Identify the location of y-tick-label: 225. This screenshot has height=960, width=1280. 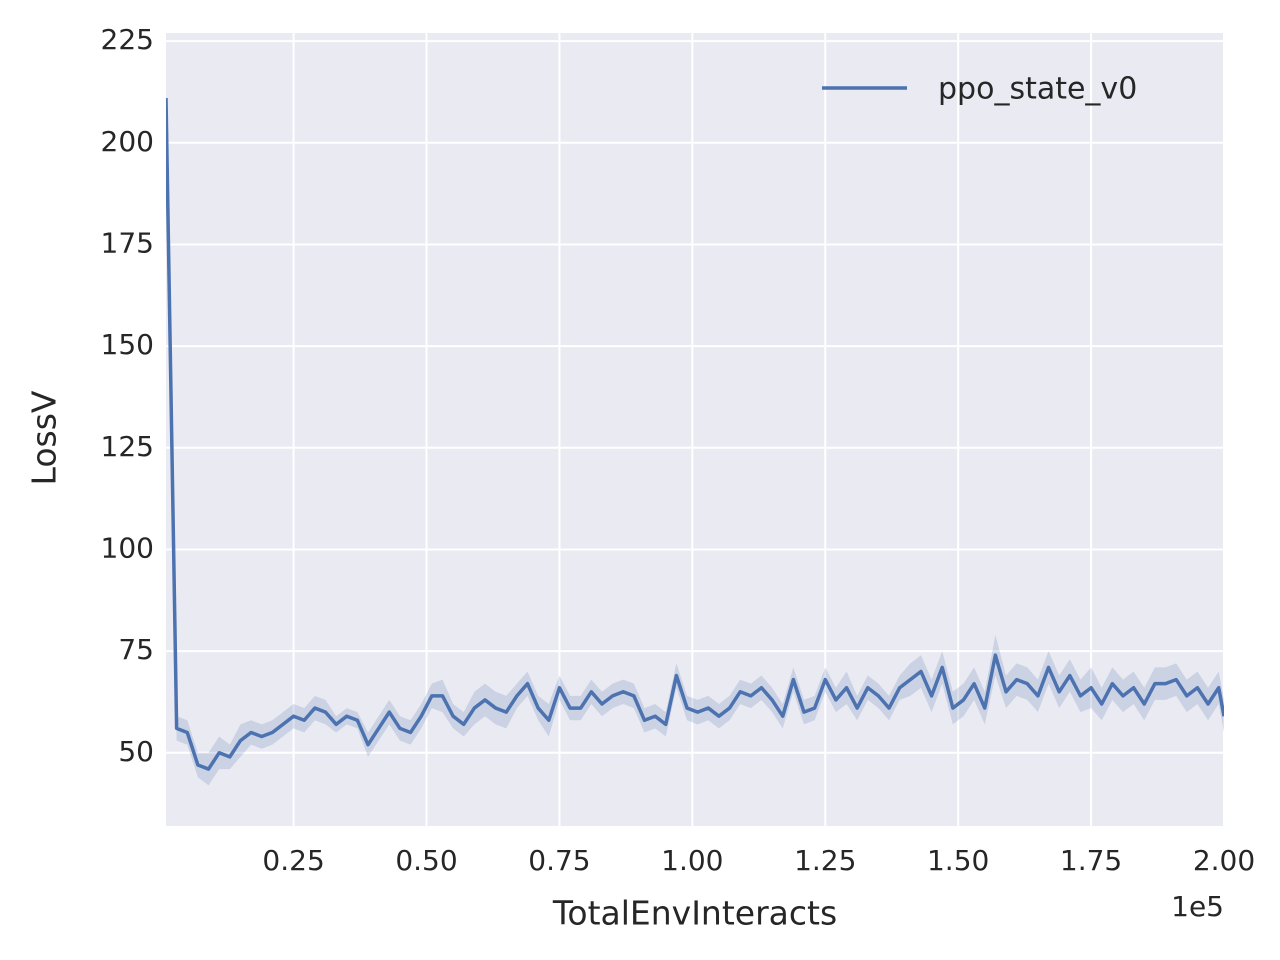
(127, 39).